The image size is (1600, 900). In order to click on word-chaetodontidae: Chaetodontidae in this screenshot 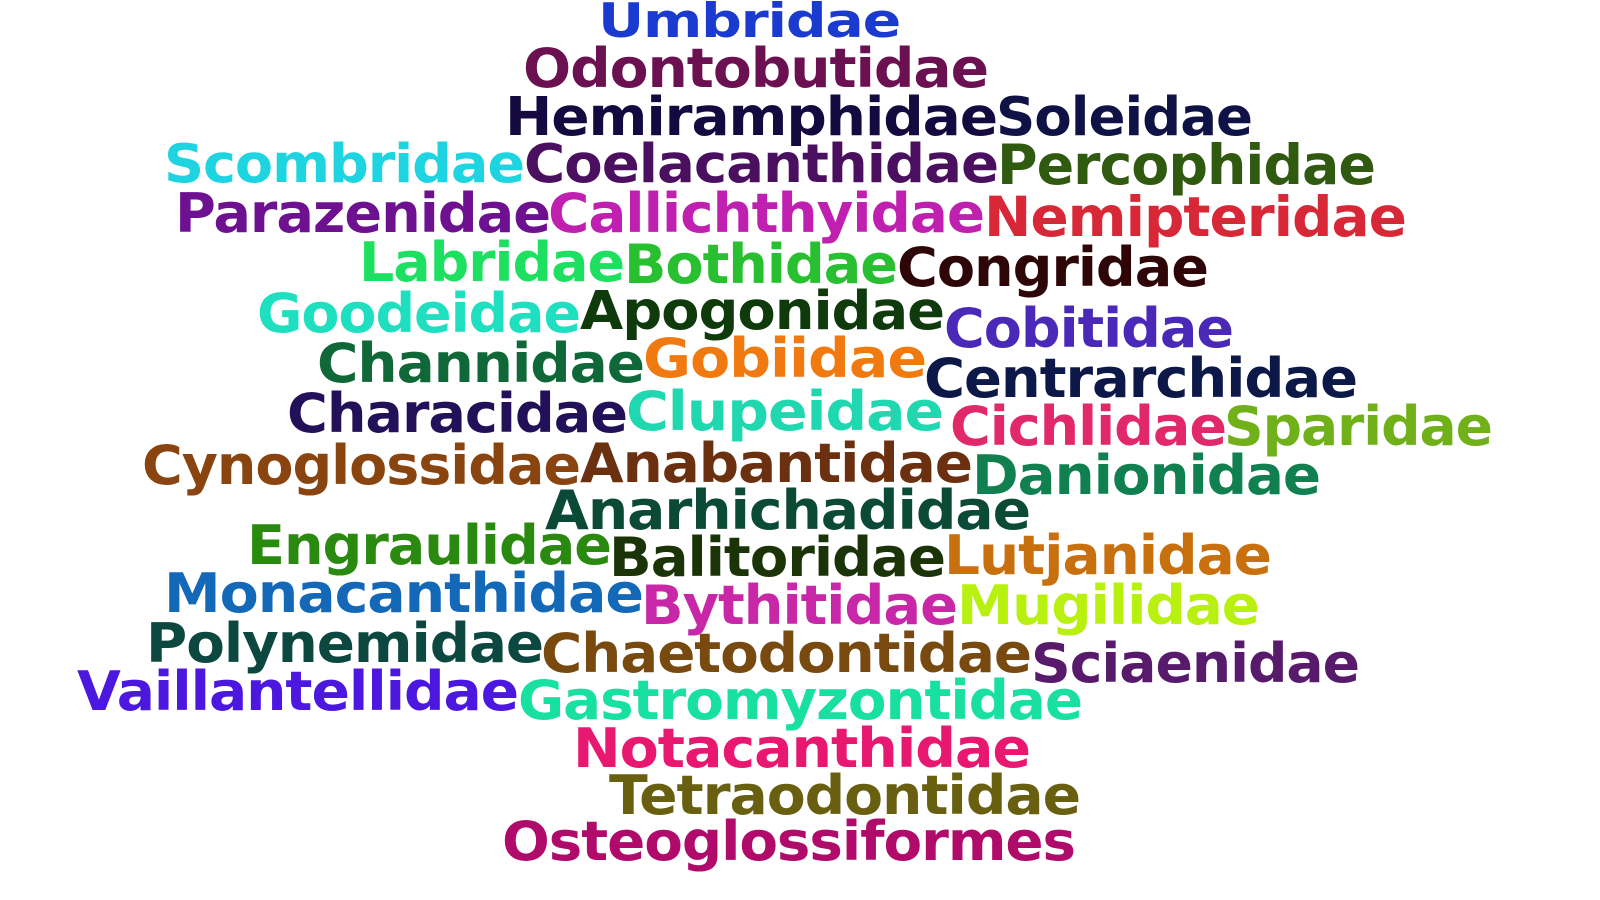, I will do `click(786, 653)`.